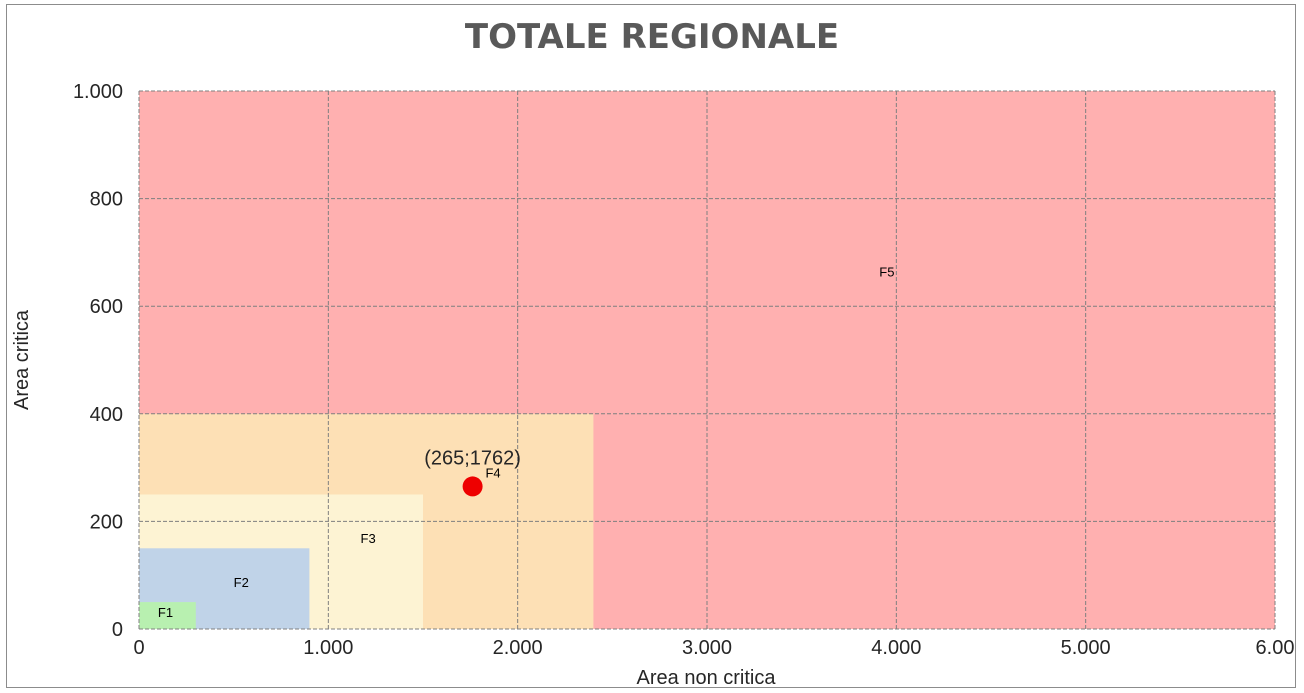 This screenshot has width=1304, height=693. I want to click on y-tick-label: 800, so click(106, 200).